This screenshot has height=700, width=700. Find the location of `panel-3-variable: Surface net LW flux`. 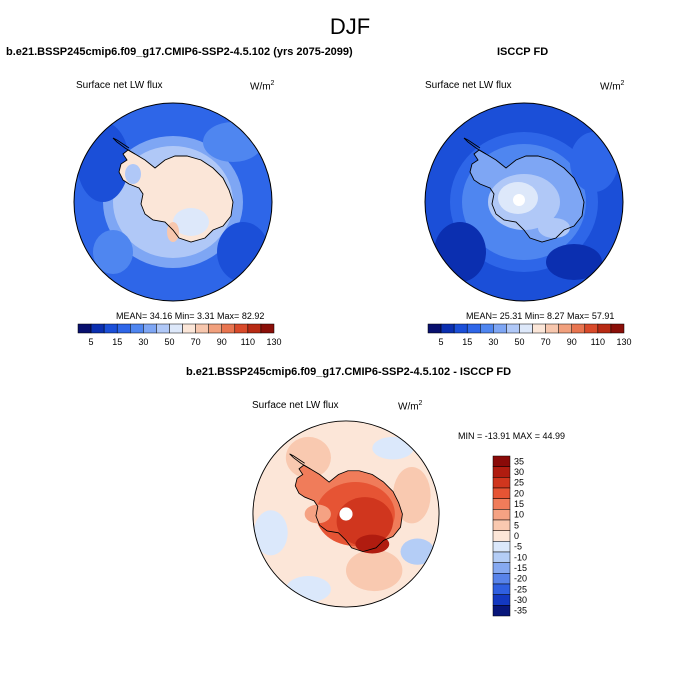

panel-3-variable: Surface net LW flux is located at coordinates (295, 405).